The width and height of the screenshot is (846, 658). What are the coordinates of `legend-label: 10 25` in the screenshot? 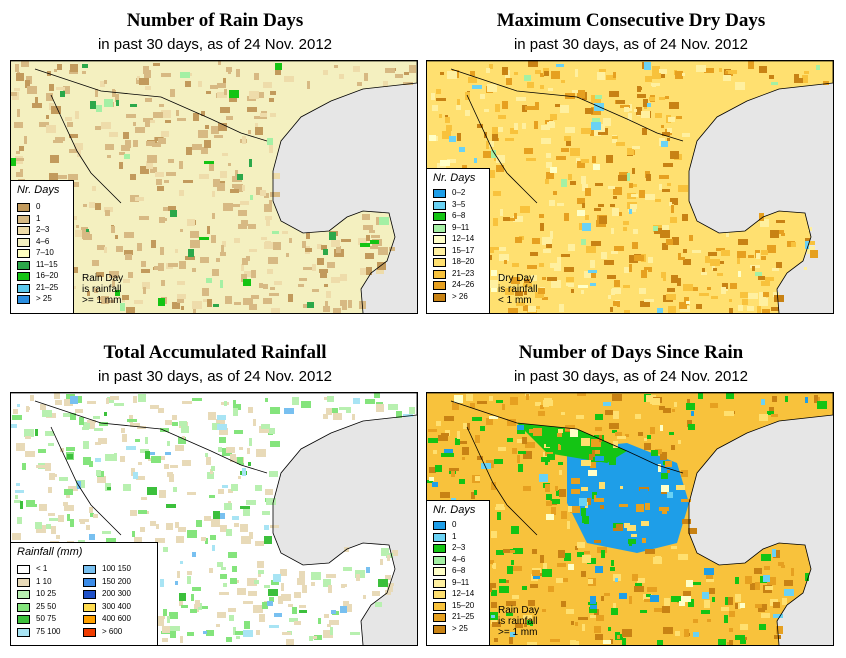 It's located at (46, 593).